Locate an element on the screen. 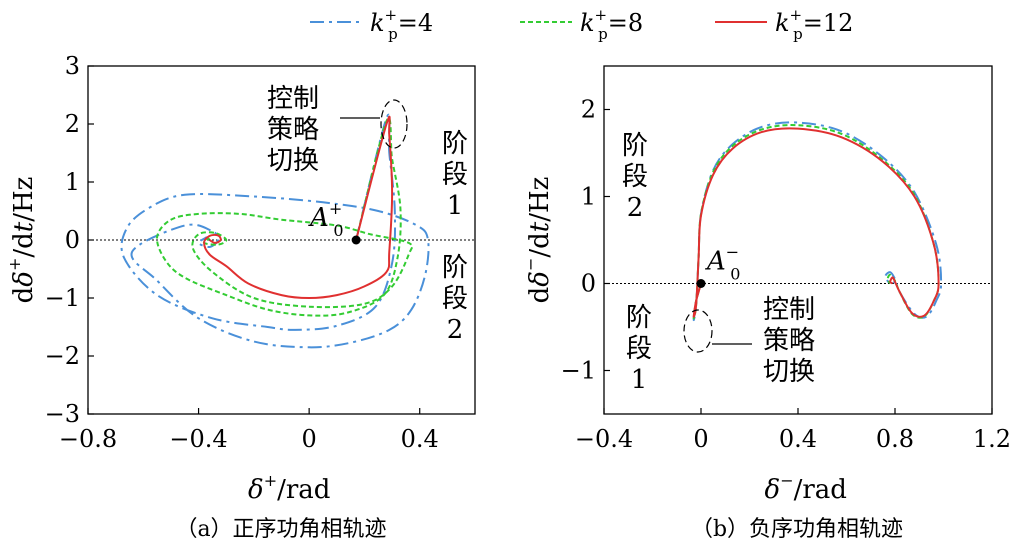  legend-item: k+ p=4 is located at coordinates (371, 24).